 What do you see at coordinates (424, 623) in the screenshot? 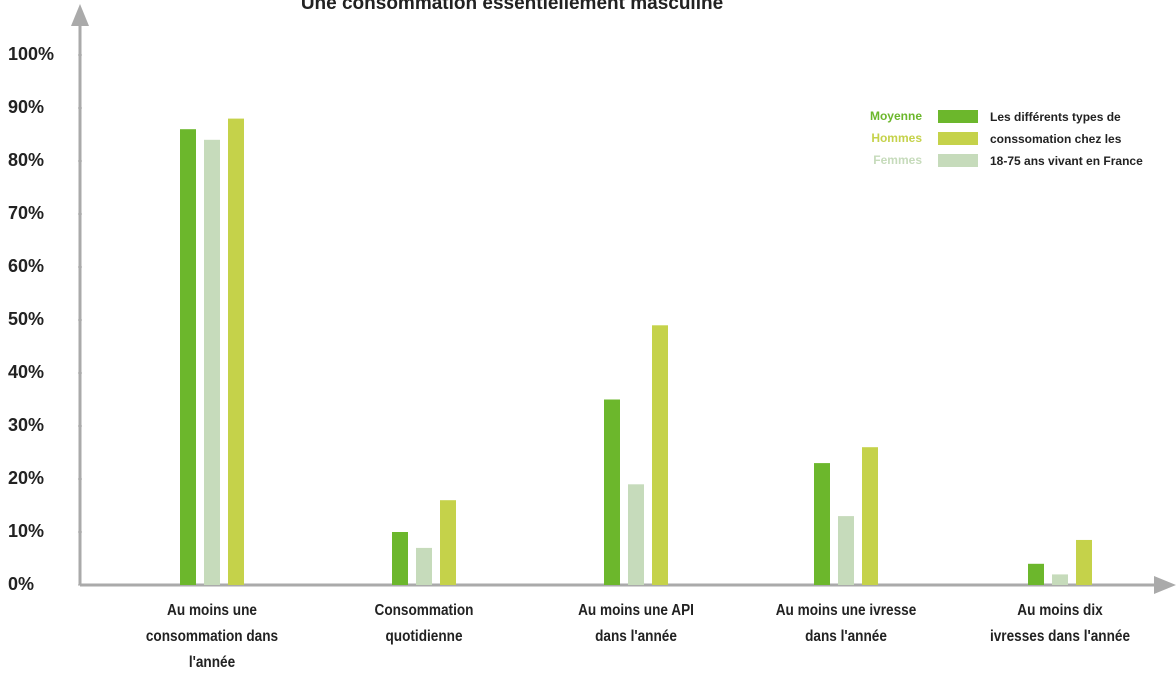
I see `x-tick-label: Consommation quotidienne` at bounding box center [424, 623].